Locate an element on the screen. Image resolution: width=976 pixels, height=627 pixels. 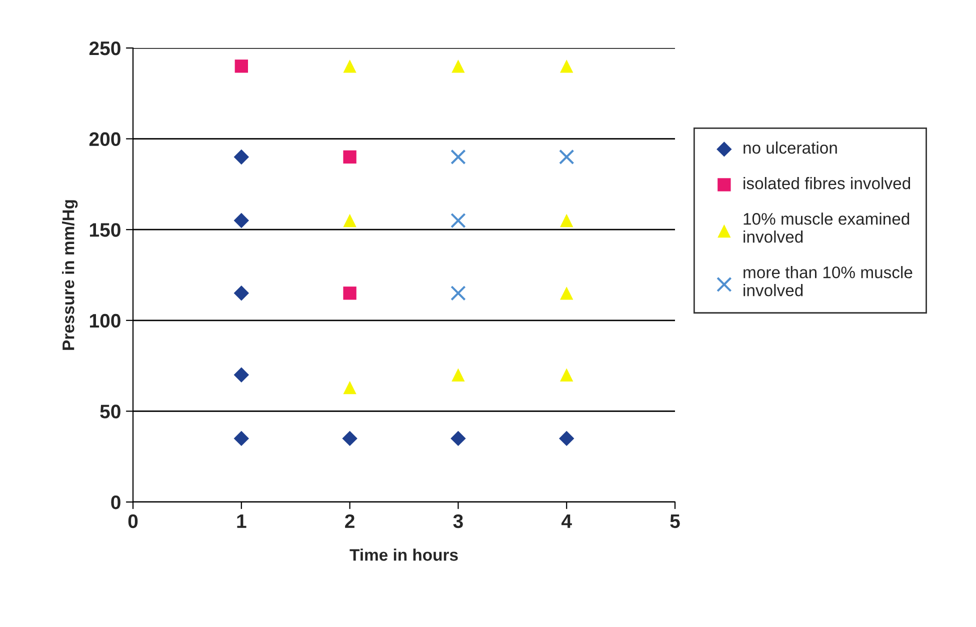
x-tick-label: 3 is located at coordinates (458, 521).